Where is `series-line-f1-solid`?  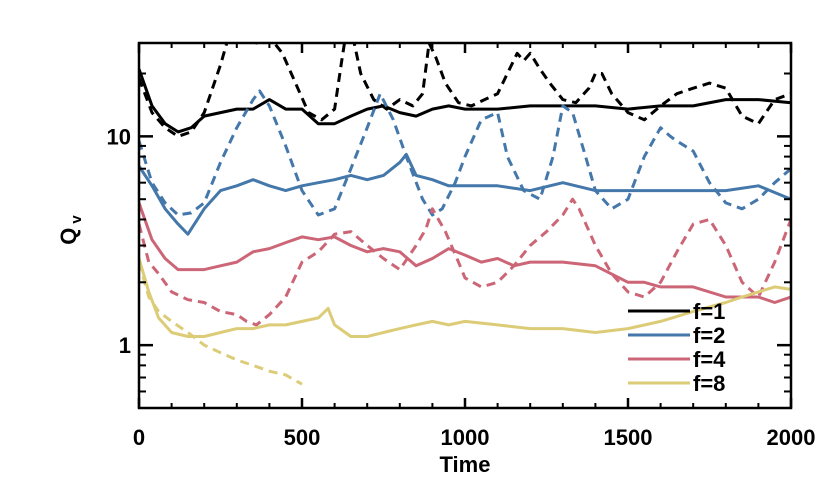 series-line-f1-solid is located at coordinates (465, 101).